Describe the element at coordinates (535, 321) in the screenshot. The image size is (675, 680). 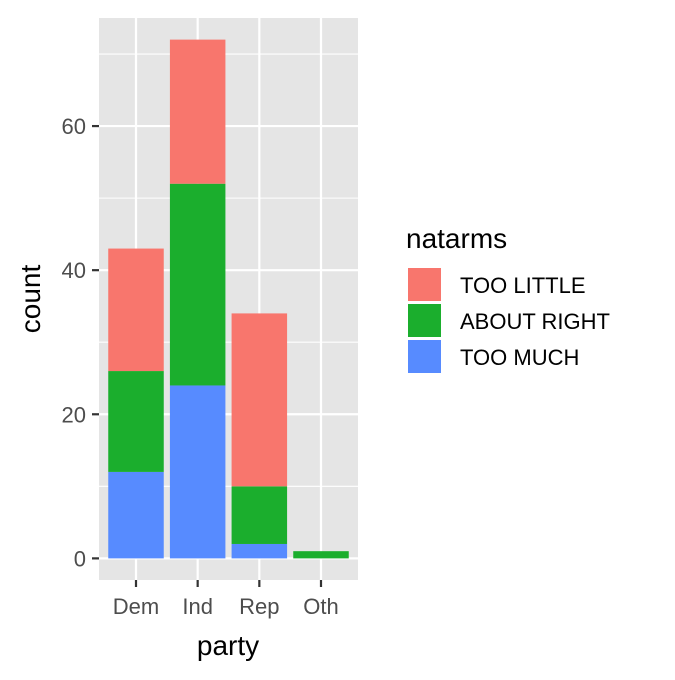
I see `legend-label: ABOUT RIGHT` at that location.